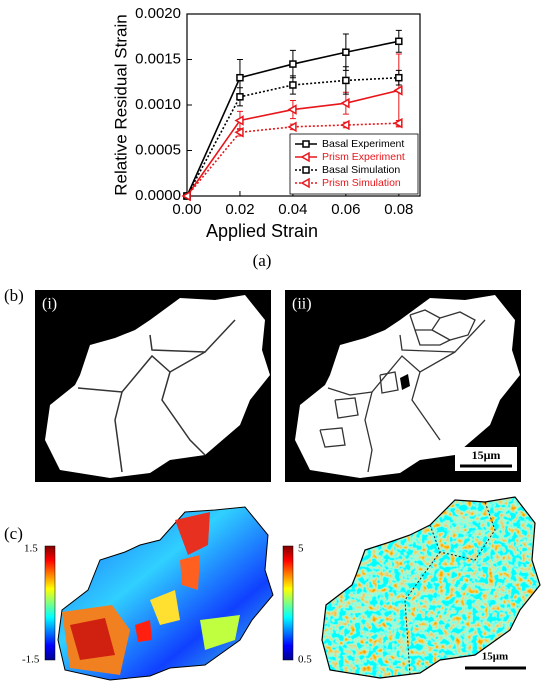  Describe the element at coordinates (262, 260) in the screenshot. I see `panel-label: (a)` at that location.